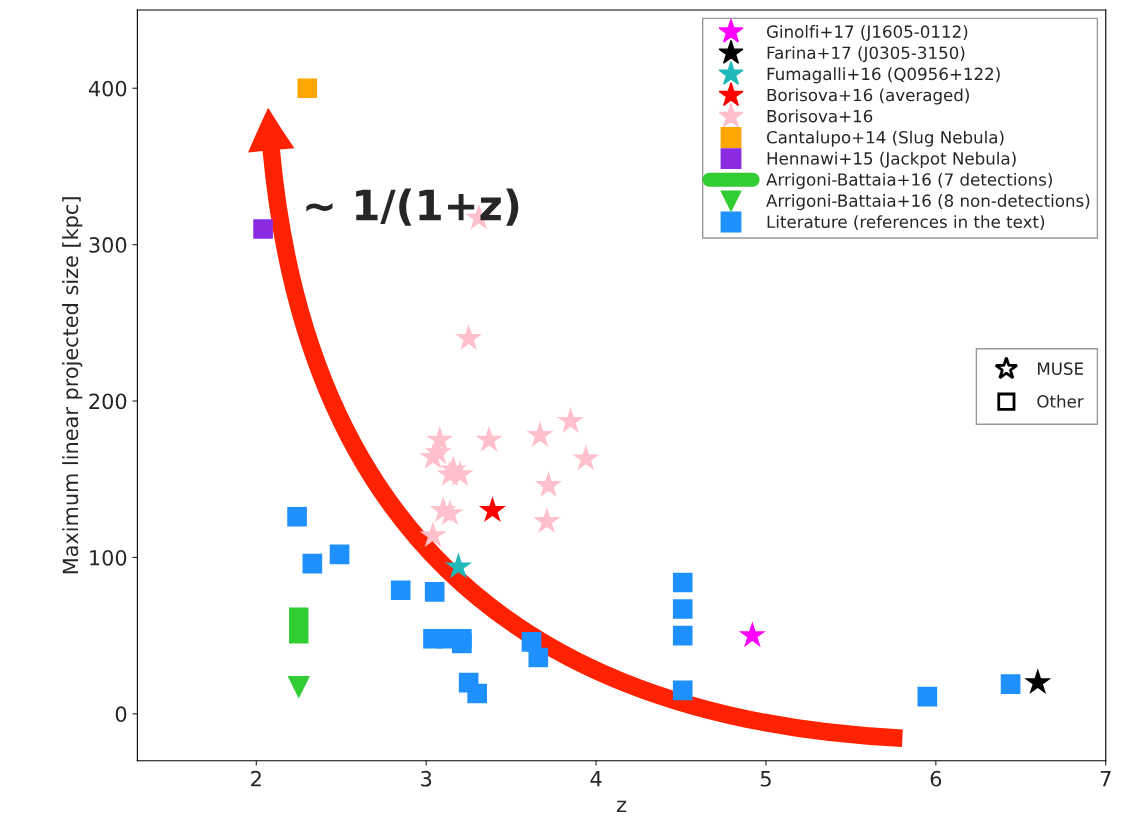  Describe the element at coordinates (868, 96) in the screenshot. I see `legend-label: Borisova+16 (averaged)` at that location.